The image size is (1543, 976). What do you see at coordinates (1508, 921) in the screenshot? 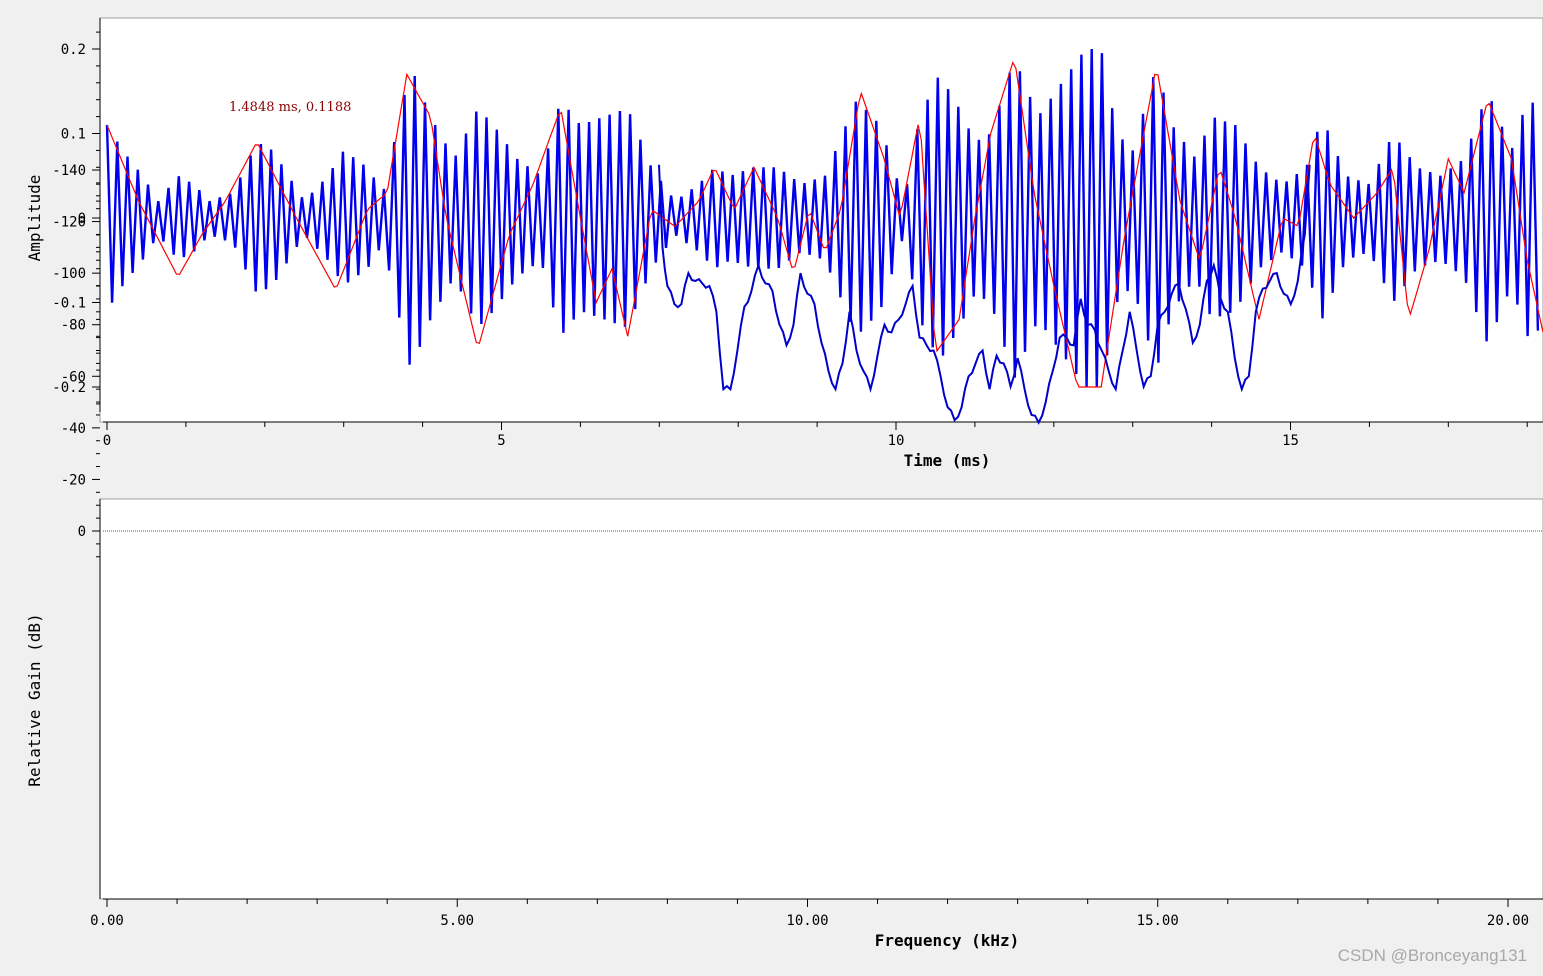
I see `freq-x-tick-label: 20.00` at bounding box center [1508, 921].